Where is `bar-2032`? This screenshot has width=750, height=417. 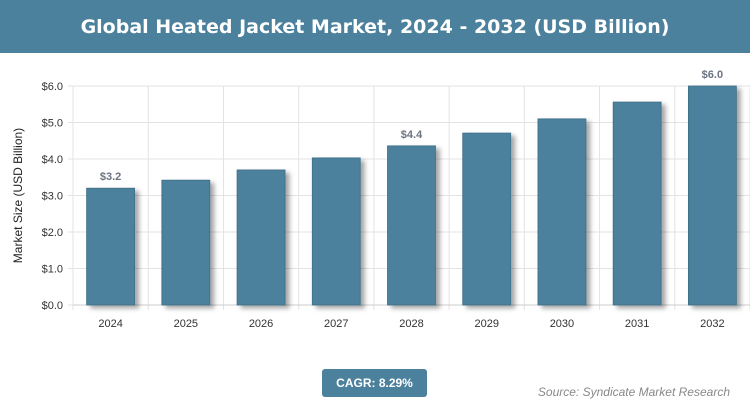
bar-2032 is located at coordinates (712, 195).